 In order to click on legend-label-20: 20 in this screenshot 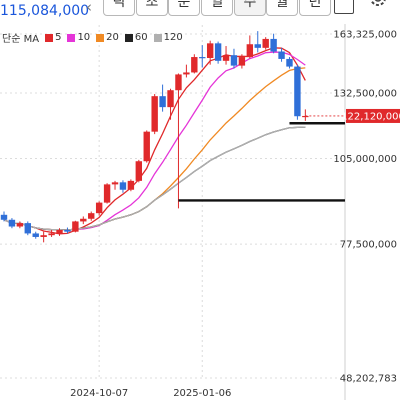, I will do `click(112, 37)`.